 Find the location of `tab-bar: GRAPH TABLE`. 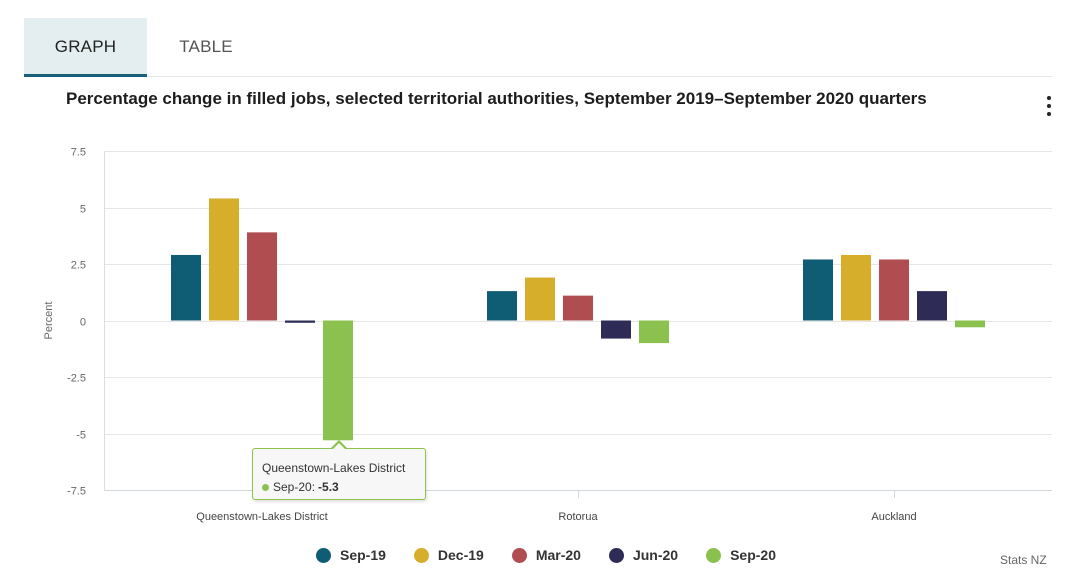

tab-bar: GRAPH TABLE is located at coordinates (538, 47).